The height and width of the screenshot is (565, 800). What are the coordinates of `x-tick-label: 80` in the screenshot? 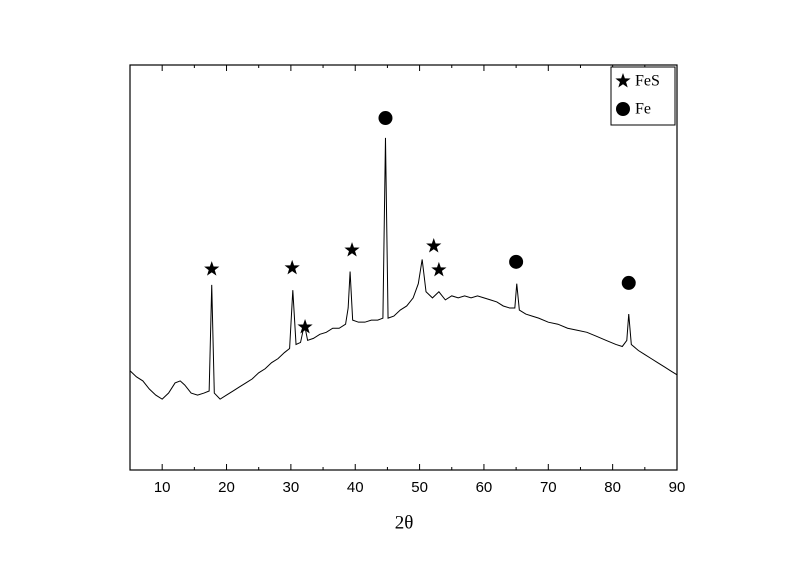 It's located at (612, 487).